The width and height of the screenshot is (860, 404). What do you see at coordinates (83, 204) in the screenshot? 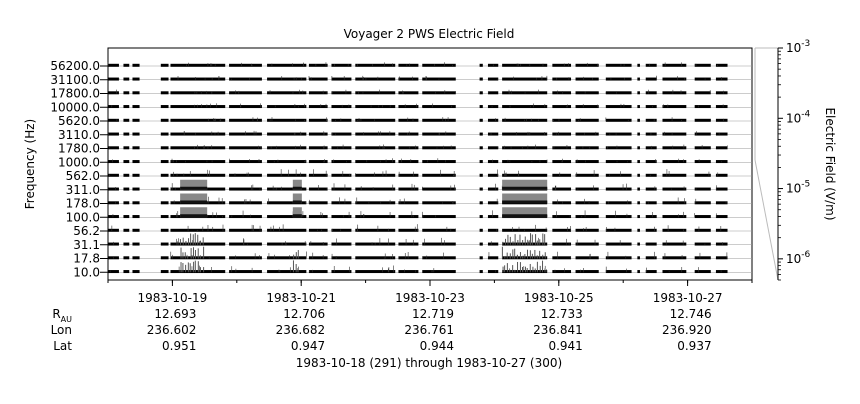
I see `frequency-tick-label: 178.0` at bounding box center [83, 204].